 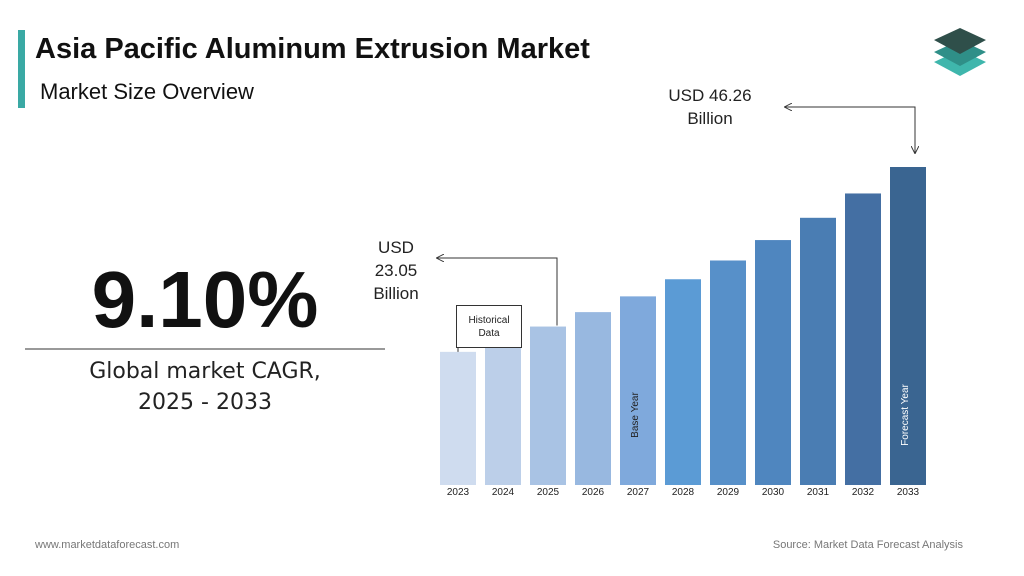 What do you see at coordinates (868, 545) in the screenshot?
I see `footer-right: Source: Market Data Forecast Analysis` at bounding box center [868, 545].